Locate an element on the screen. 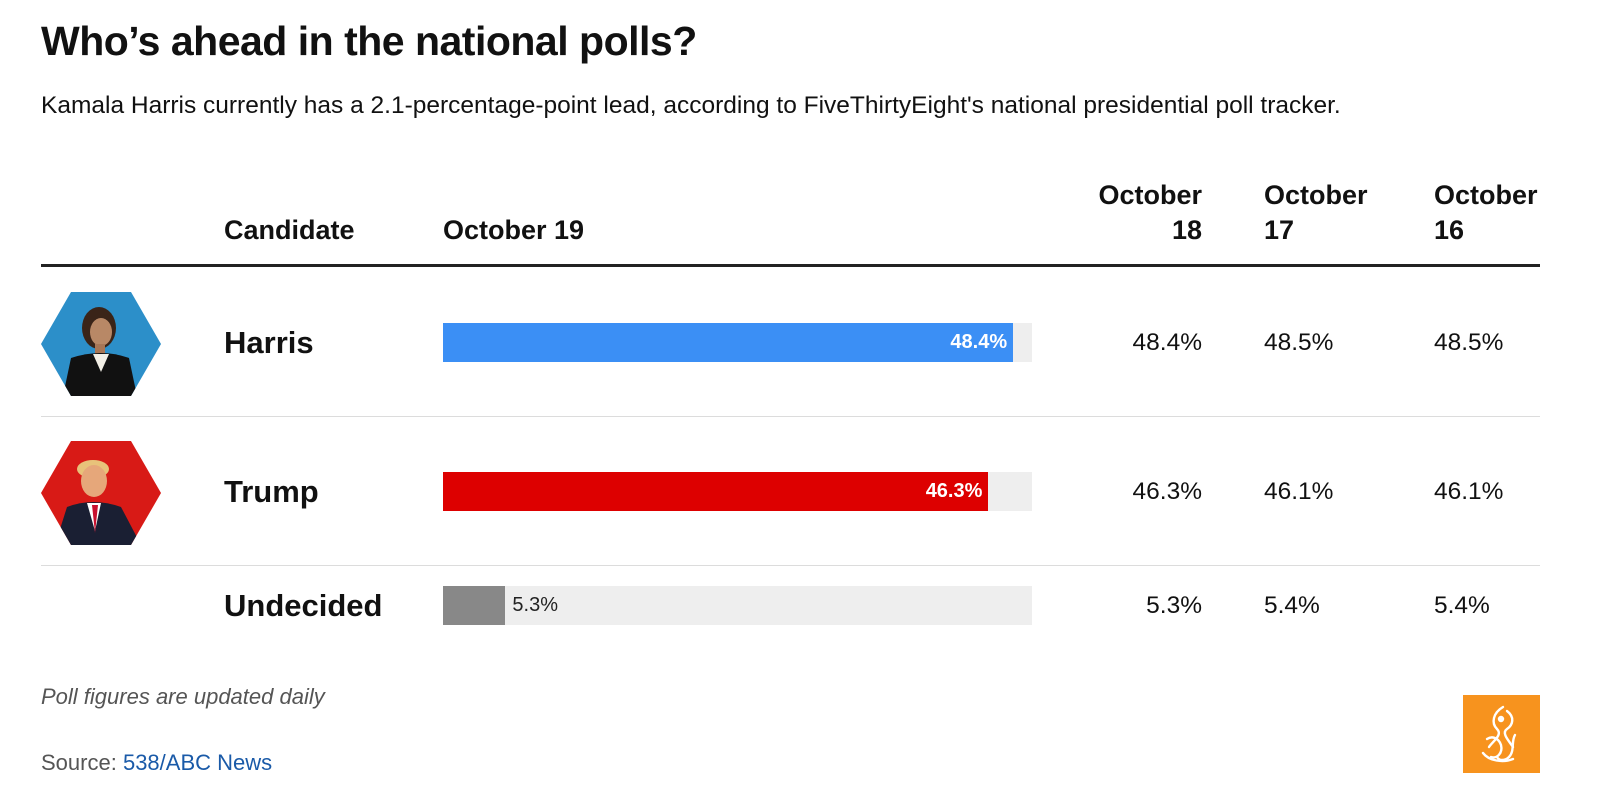 This screenshot has height=808, width=1610. value-undecided-oct16: 5.4% is located at coordinates (1462, 605).